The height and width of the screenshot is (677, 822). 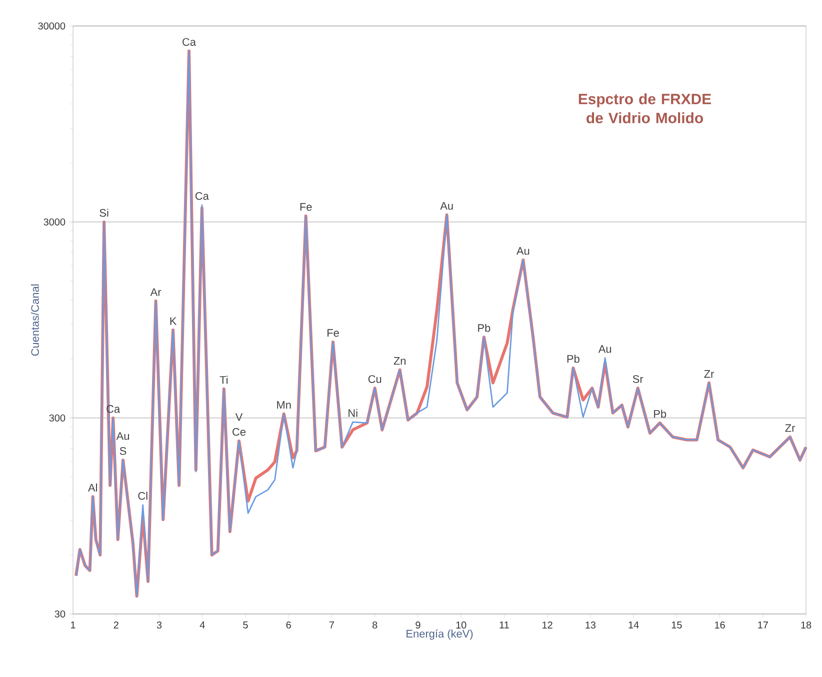 I want to click on annotation: Ni, so click(x=353, y=412).